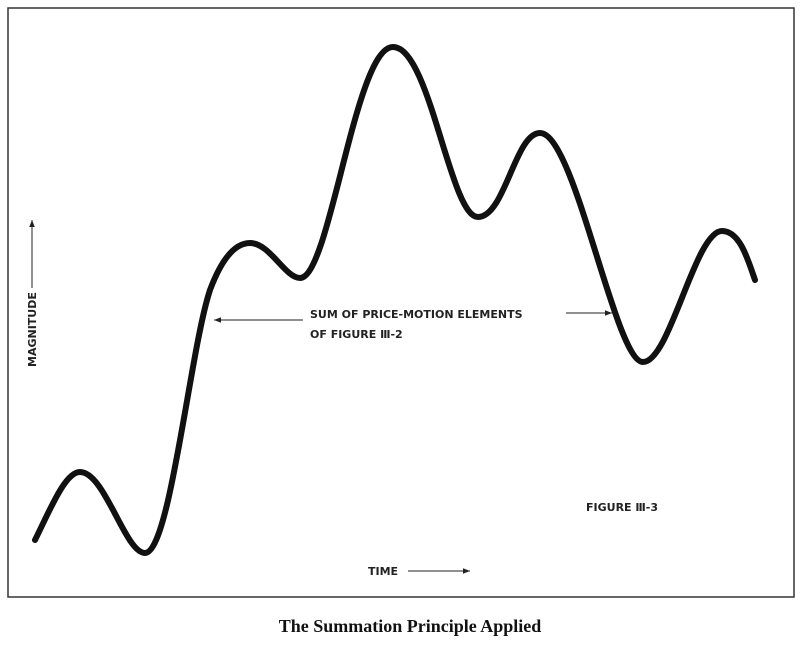 This screenshot has width=800, height=645. What do you see at coordinates (416, 314) in the screenshot?
I see `annotation-line: SUM OF PRICE-MOTION ELEMENTS` at bounding box center [416, 314].